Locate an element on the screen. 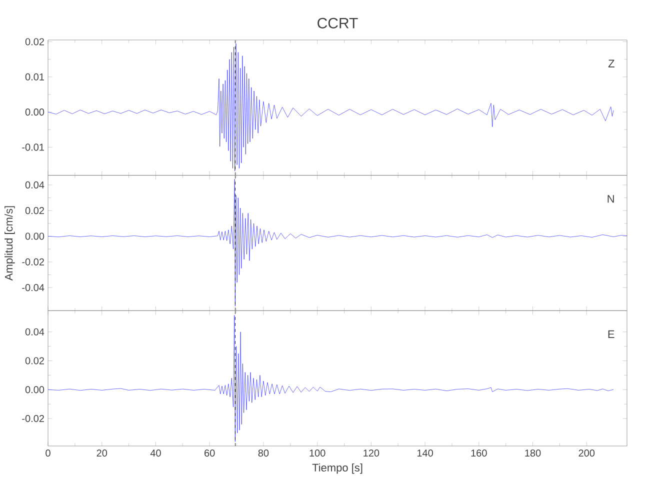 The image size is (650, 500). x-tick-label: 180 is located at coordinates (533, 453).